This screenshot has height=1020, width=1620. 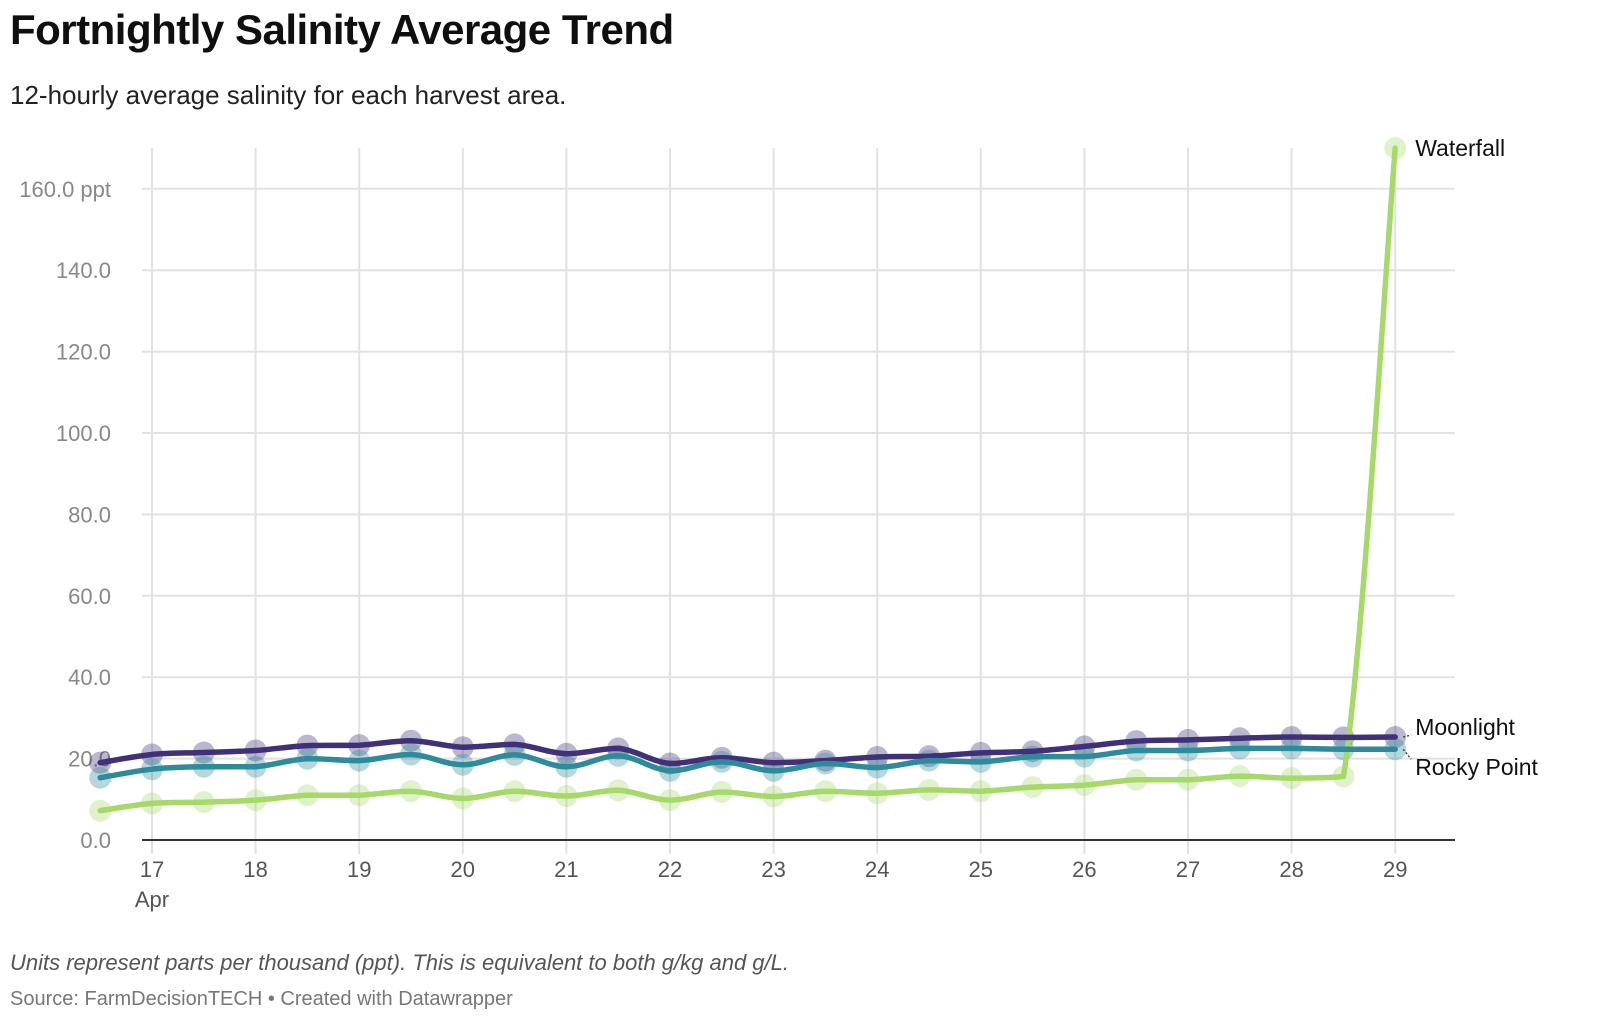 What do you see at coordinates (463, 869) in the screenshot?
I see `x-tick-label: 20` at bounding box center [463, 869].